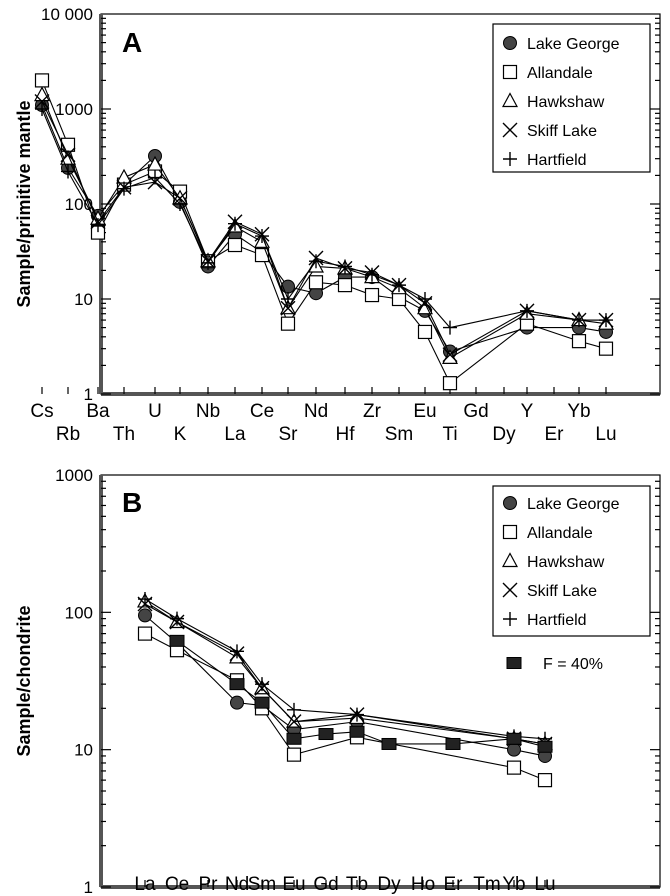 This screenshot has width=670, height=896. I want to click on x-tick-label-b: Tm, so click(486, 884).